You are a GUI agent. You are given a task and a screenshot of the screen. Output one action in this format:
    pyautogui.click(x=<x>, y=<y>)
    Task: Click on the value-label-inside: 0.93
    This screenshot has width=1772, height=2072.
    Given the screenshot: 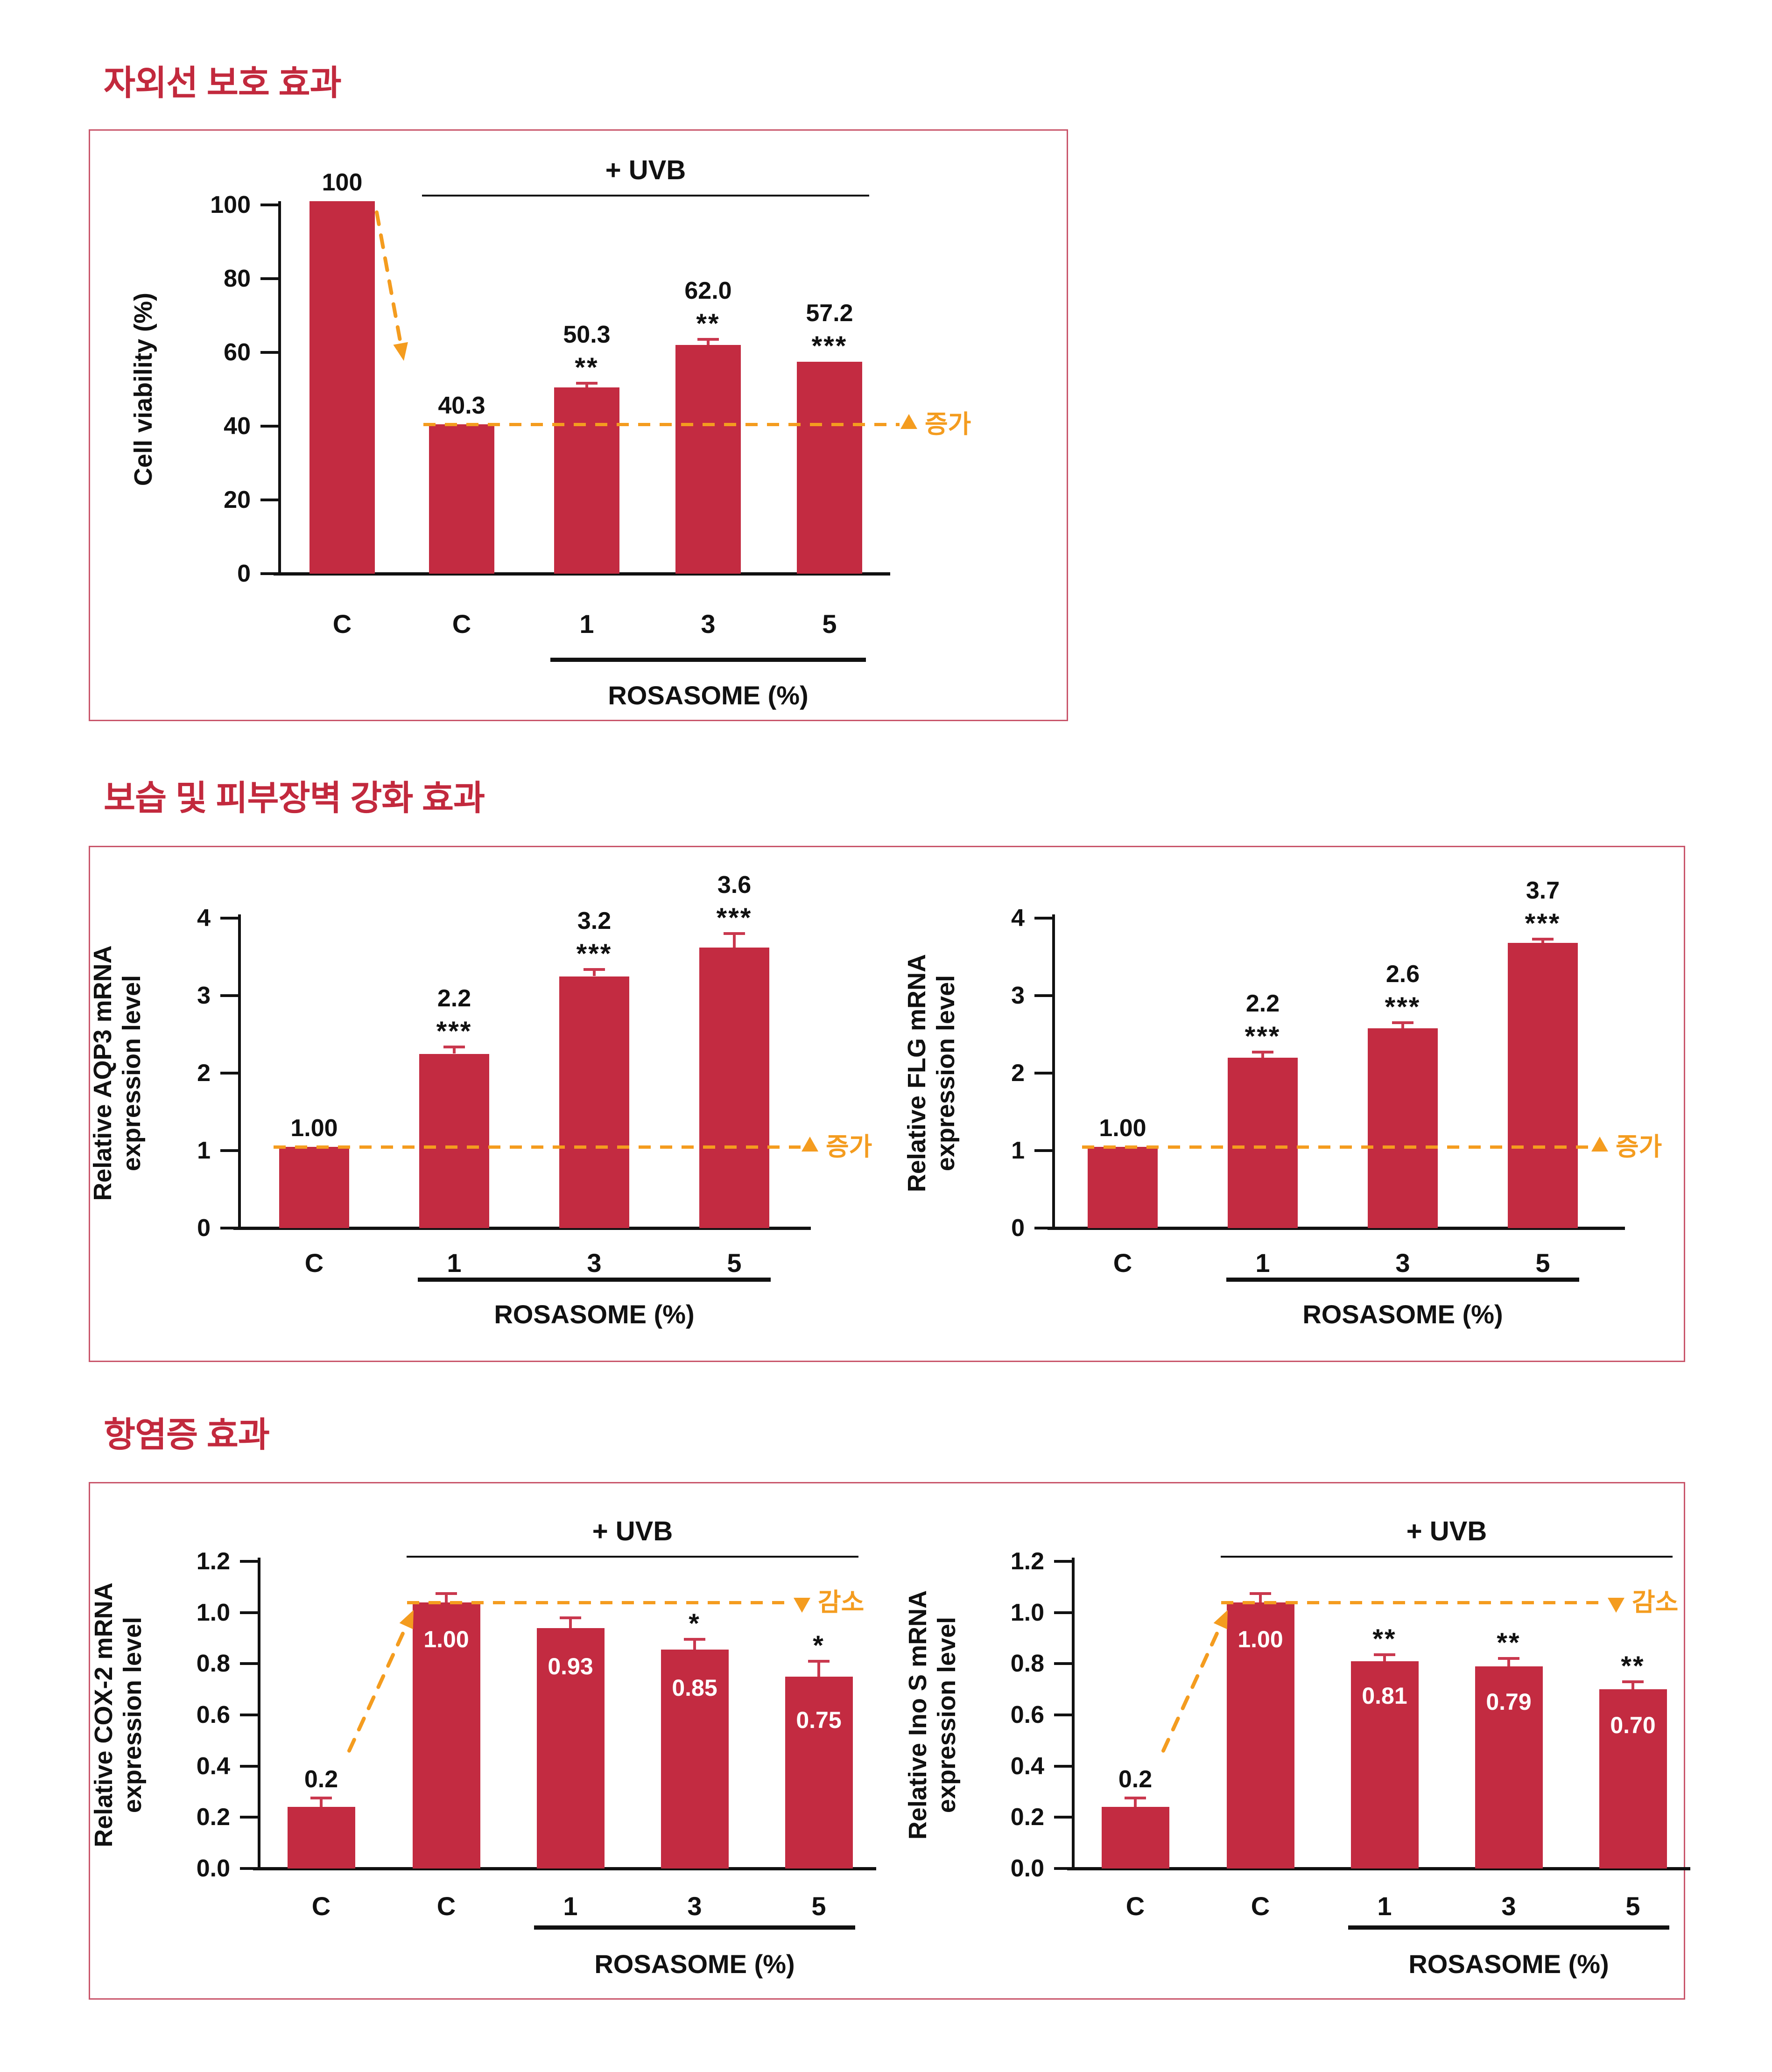 What is the action you would take?
    pyautogui.click(x=570, y=1666)
    